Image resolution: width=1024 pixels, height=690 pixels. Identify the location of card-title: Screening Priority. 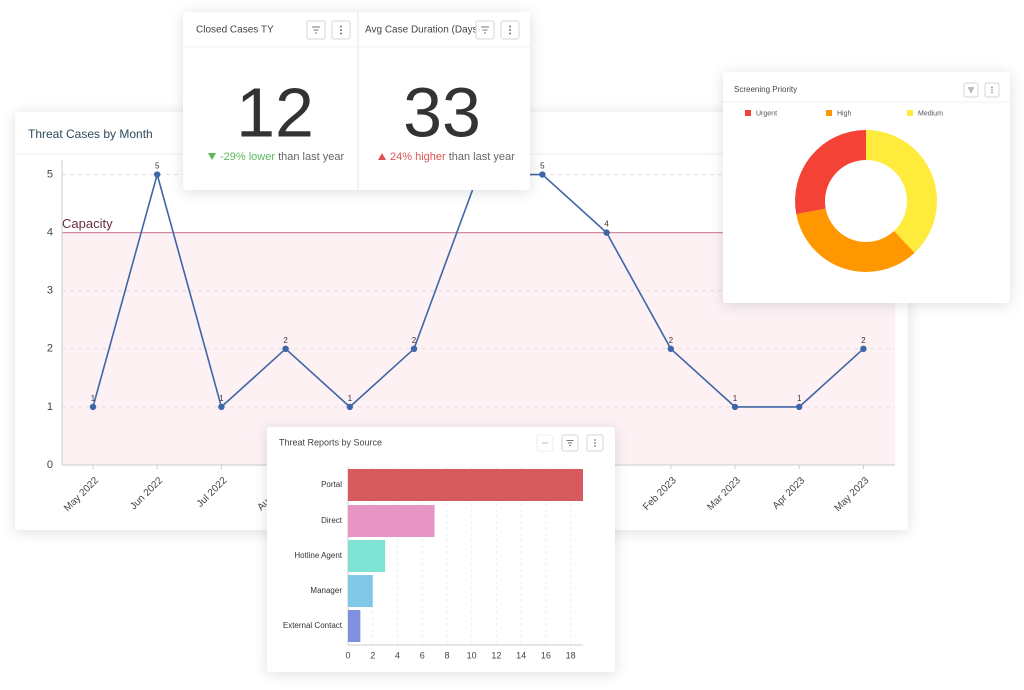
(765, 89).